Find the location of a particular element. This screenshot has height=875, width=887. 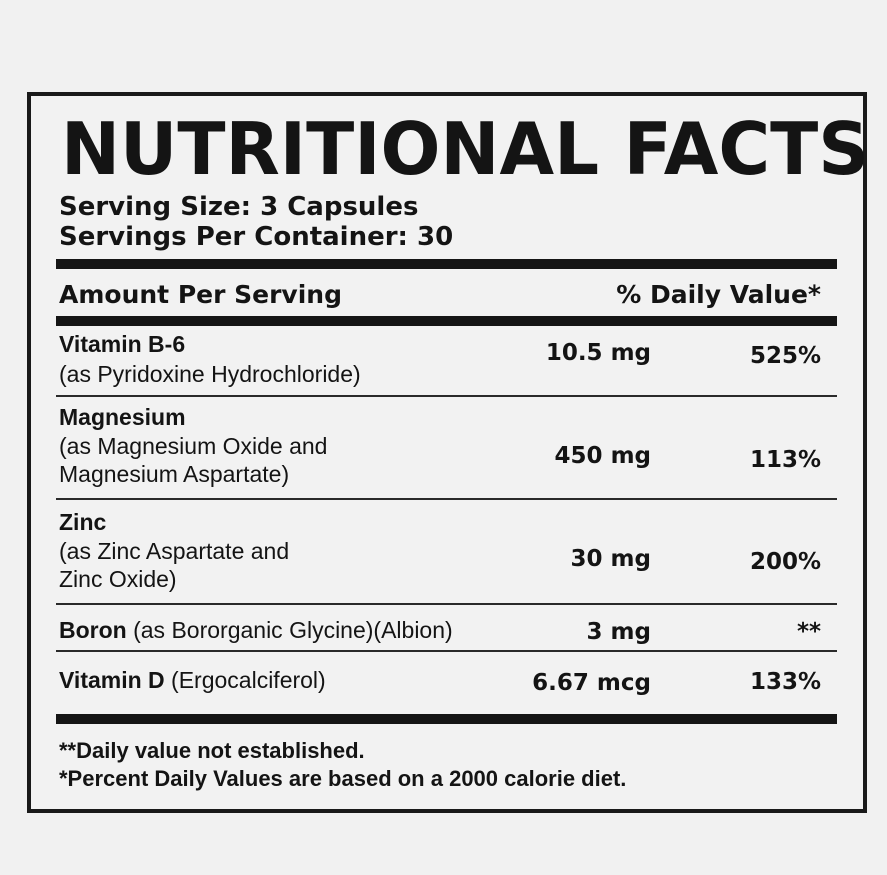

nutrient-daily-value: ** is located at coordinates (808, 632).